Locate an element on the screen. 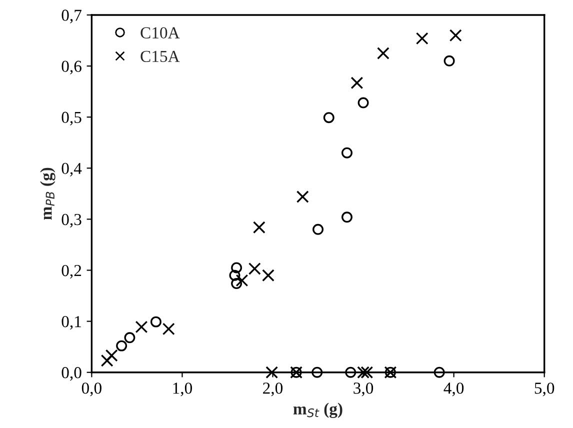 Image resolution: width=573 pixels, height=428 pixels. x-tick-label: 0,0 is located at coordinates (92, 389).